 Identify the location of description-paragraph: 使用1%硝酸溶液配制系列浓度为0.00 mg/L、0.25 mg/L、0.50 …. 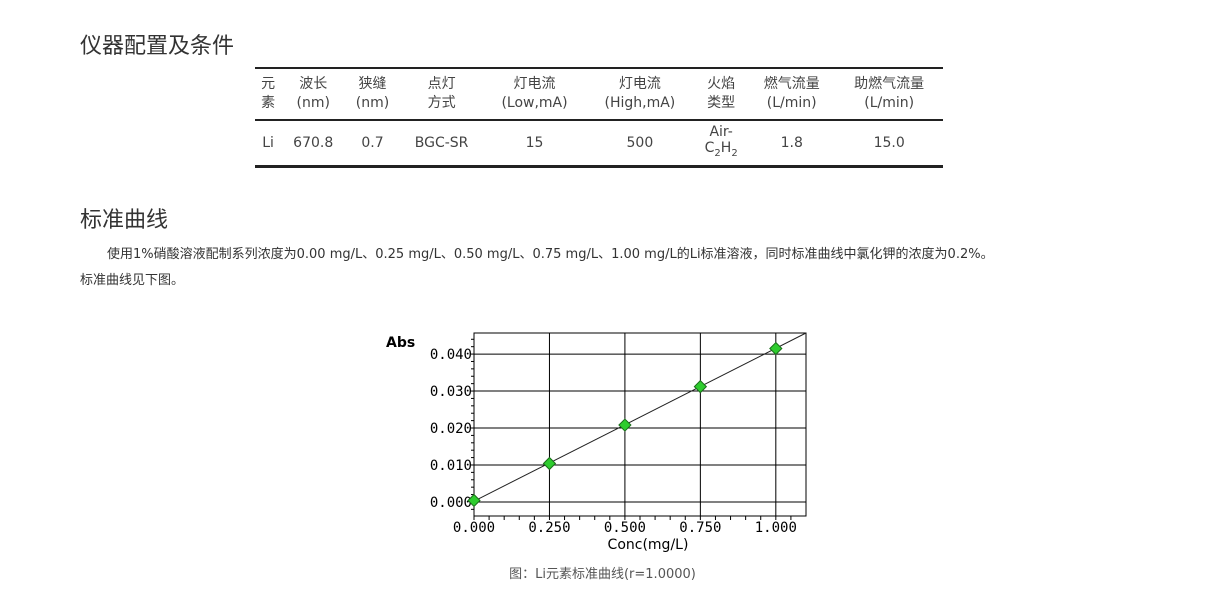
(635, 268).